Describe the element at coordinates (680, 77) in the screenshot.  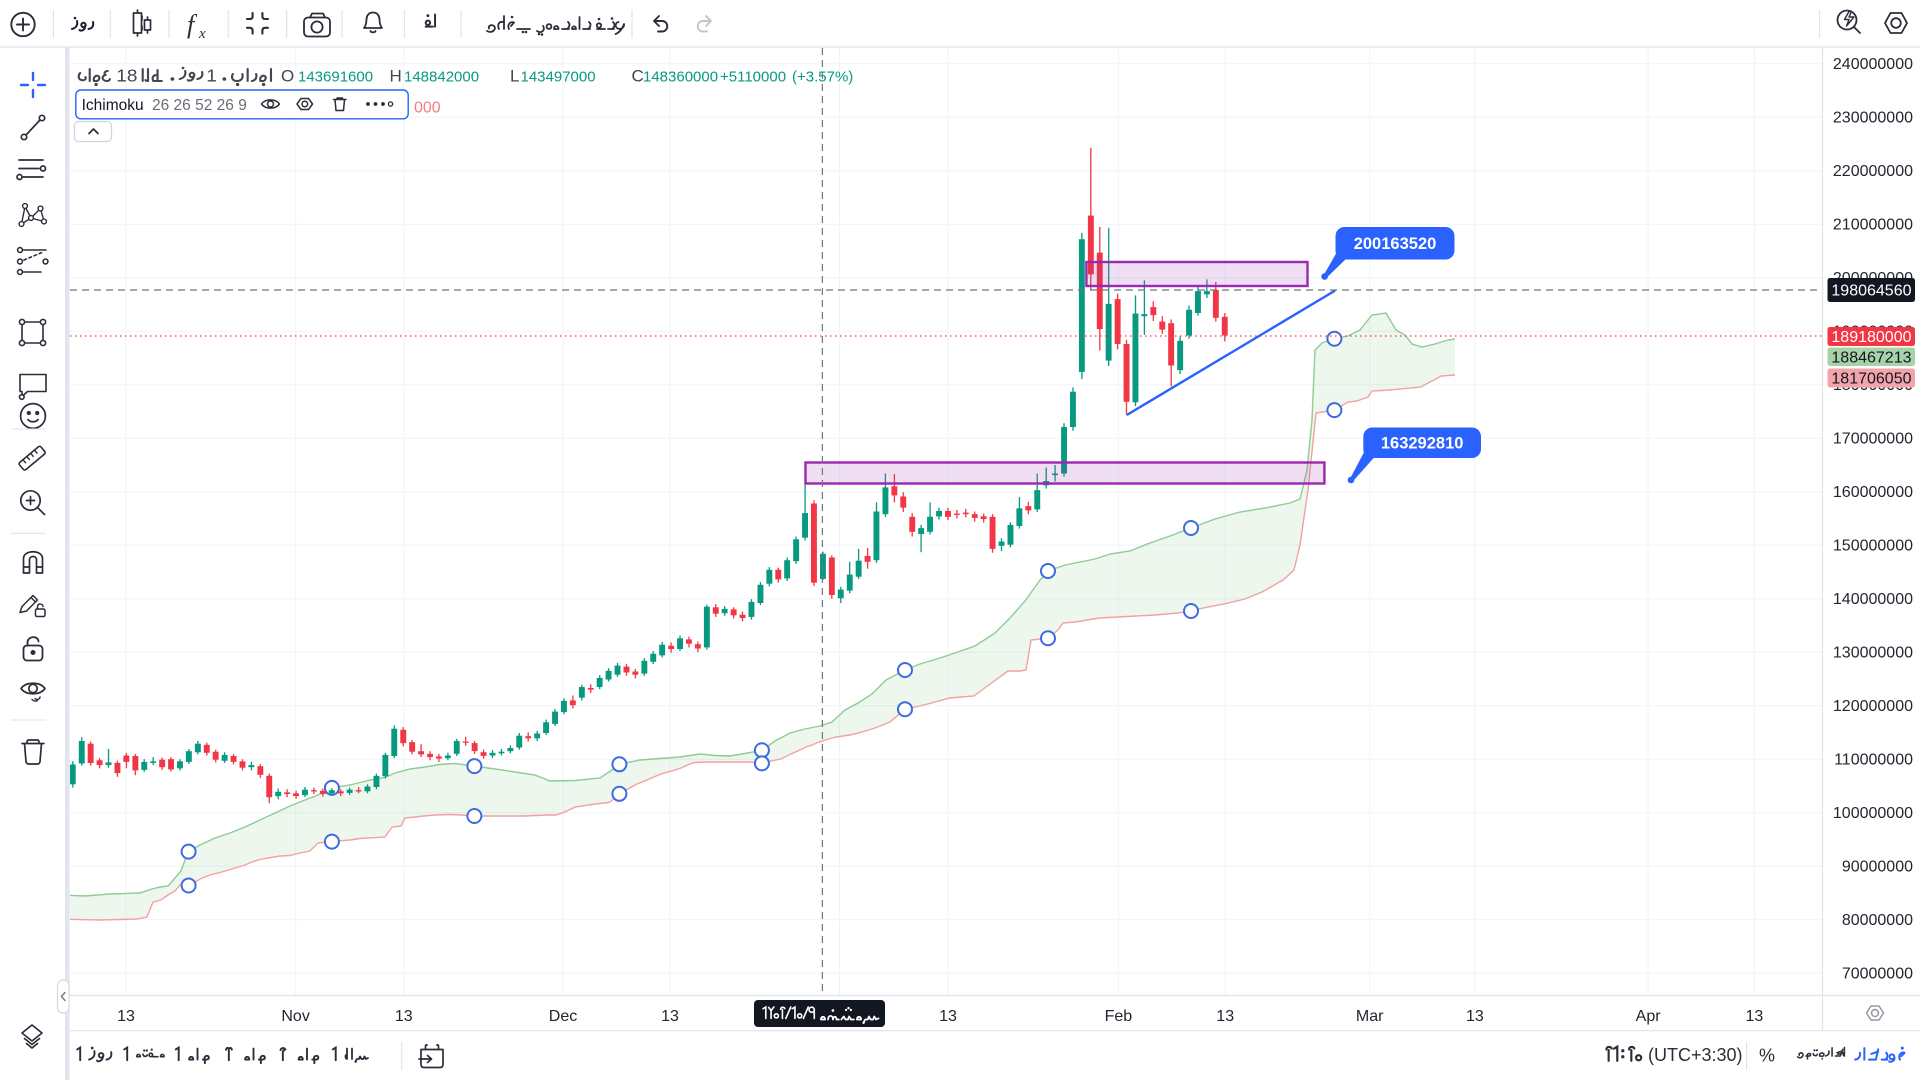
I see `svg-text: 148360000` at that location.